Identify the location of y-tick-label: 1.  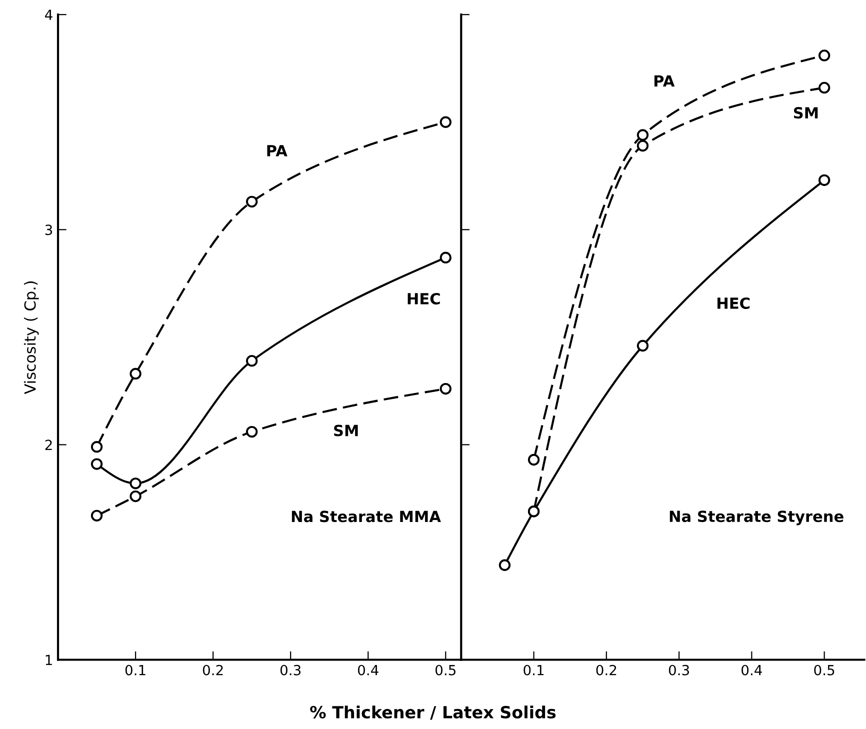
(49, 660).